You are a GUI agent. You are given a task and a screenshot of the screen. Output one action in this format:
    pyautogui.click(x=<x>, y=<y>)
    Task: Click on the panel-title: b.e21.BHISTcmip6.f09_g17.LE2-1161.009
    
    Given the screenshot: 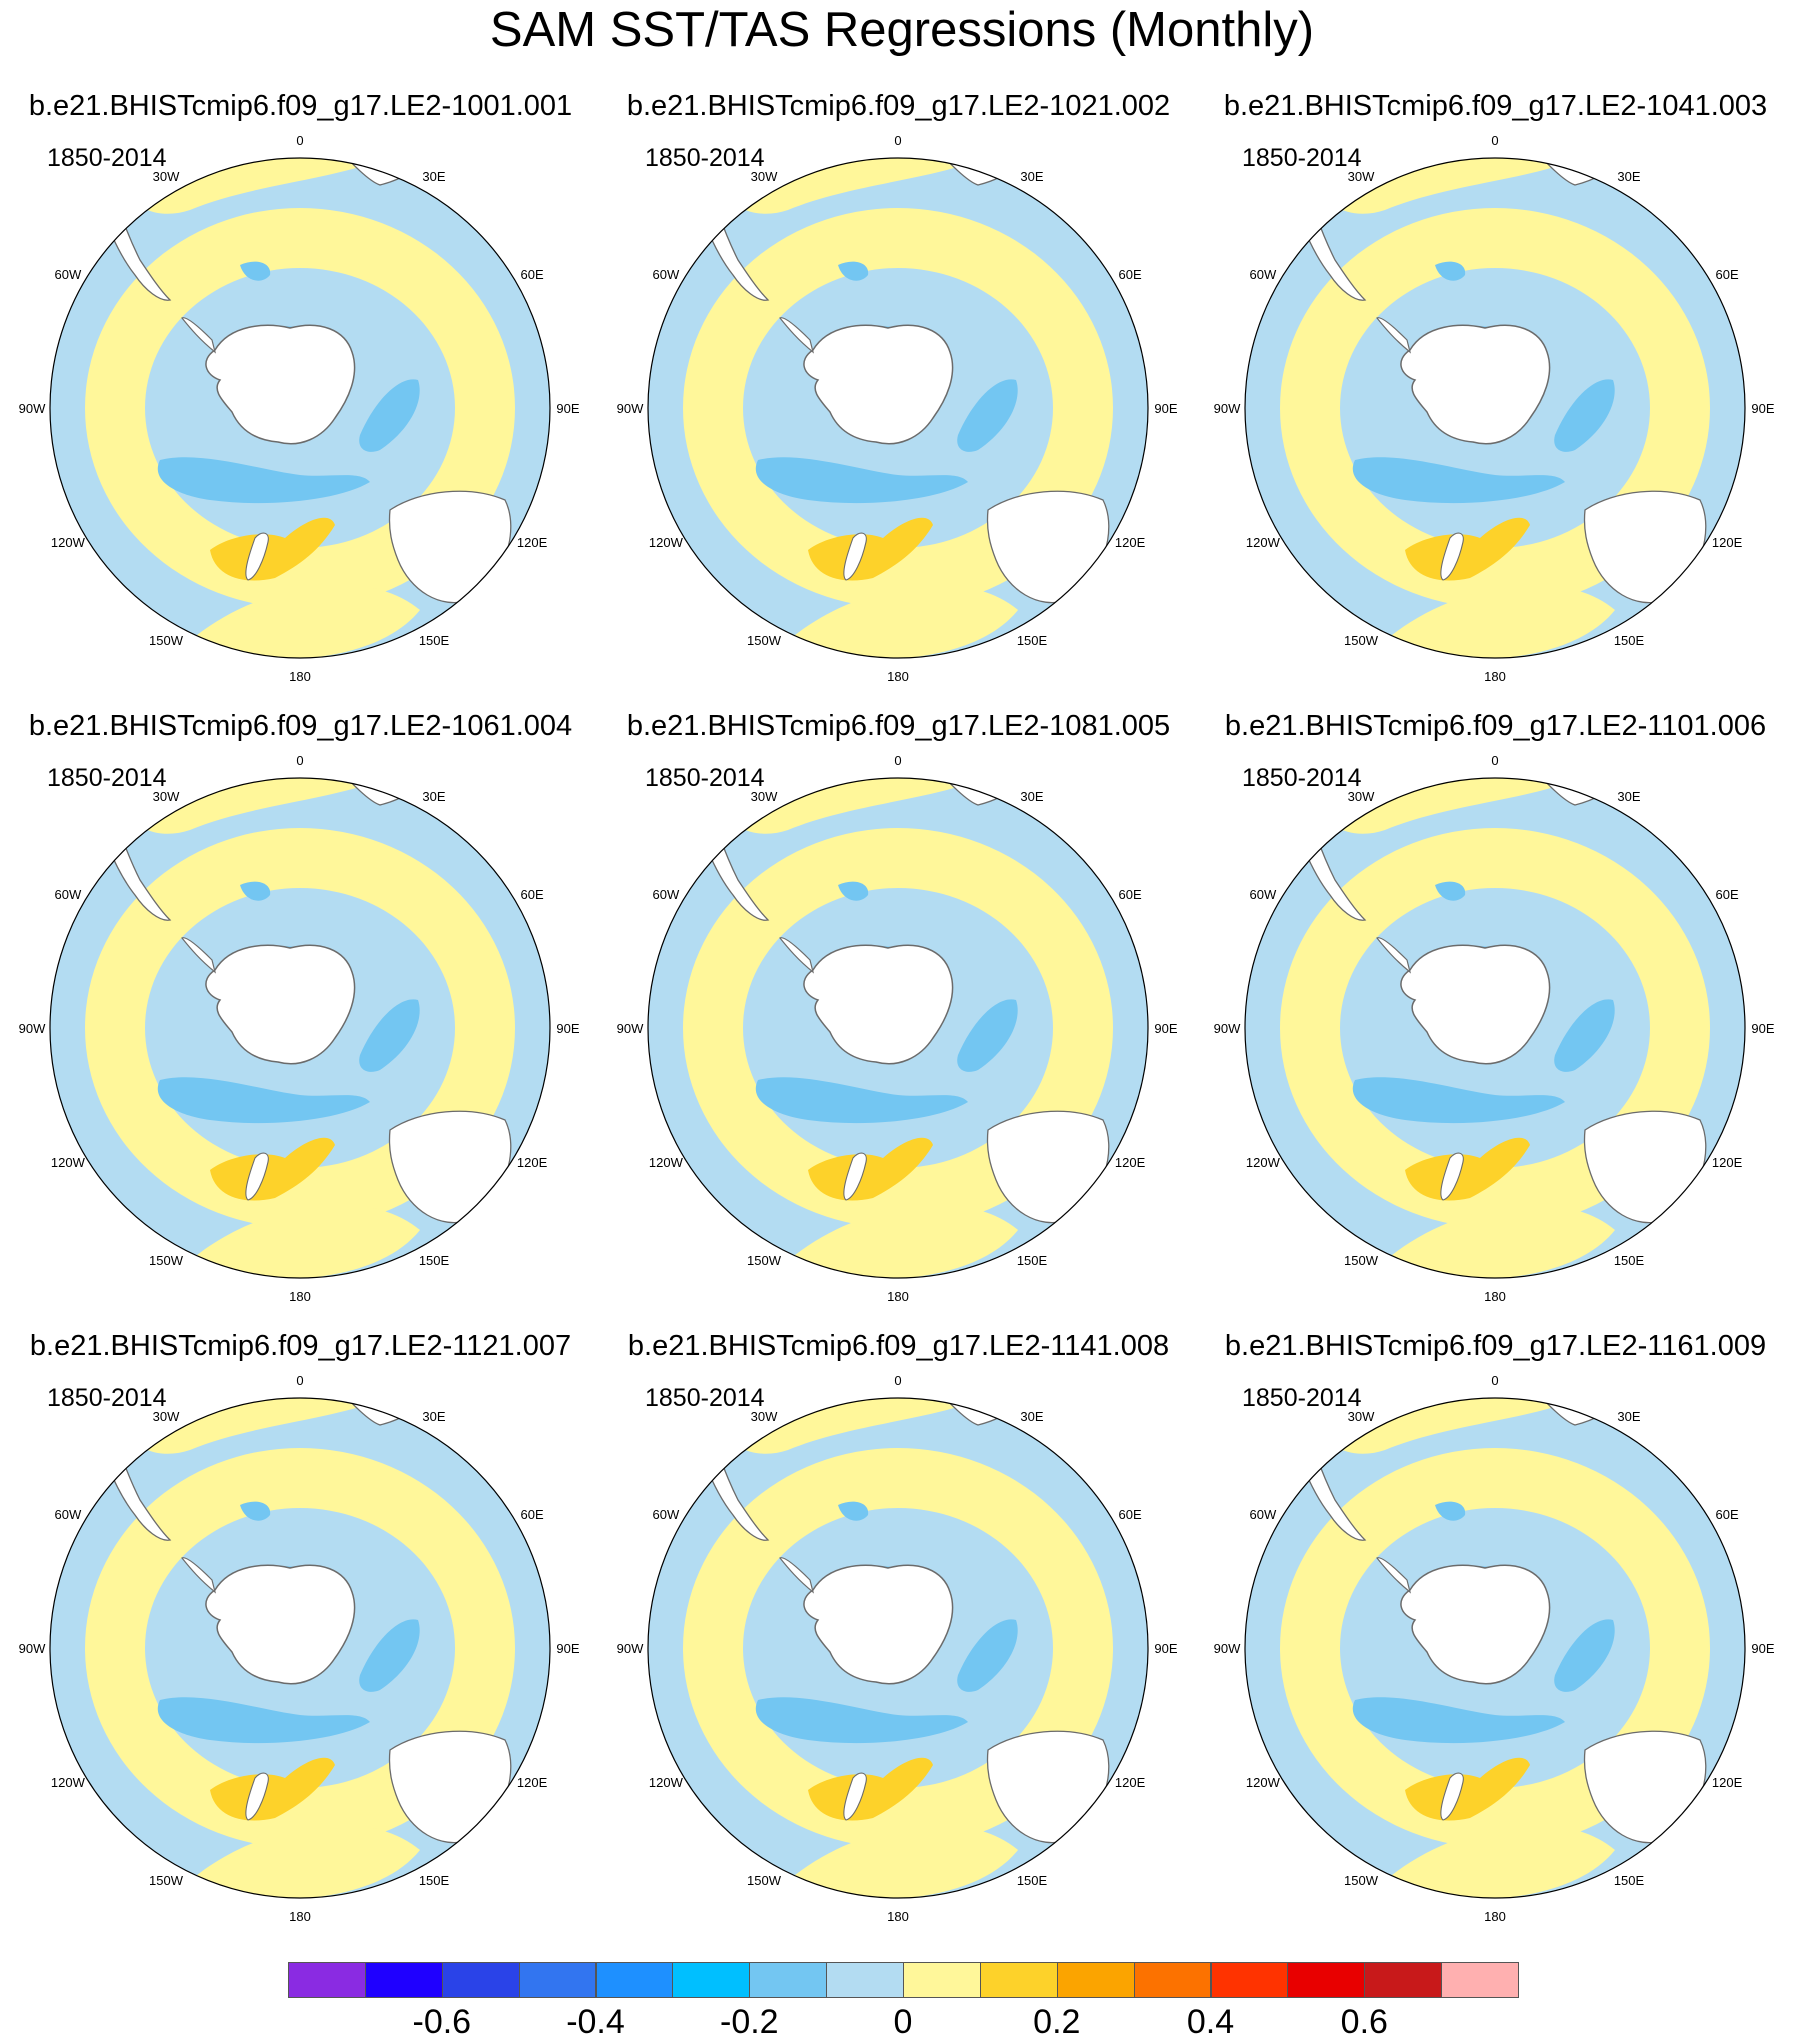 What is the action you would take?
    pyautogui.click(x=1495, y=1346)
    